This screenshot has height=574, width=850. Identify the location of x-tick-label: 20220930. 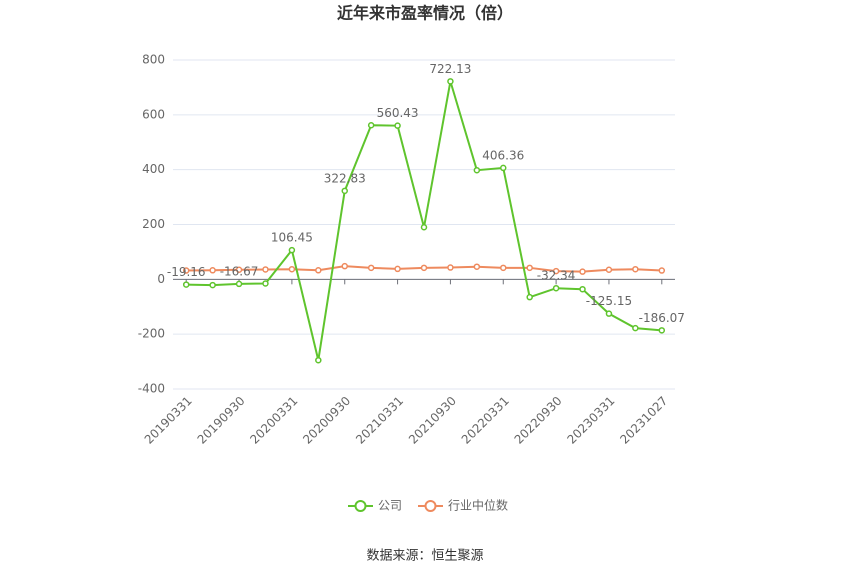
(538, 420).